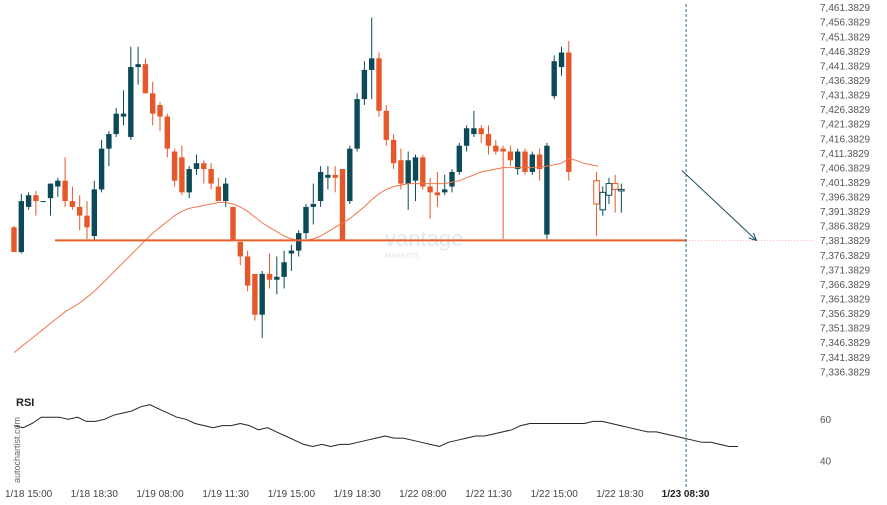 This screenshot has height=505, width=887. What do you see at coordinates (845, 81) in the screenshot?
I see `price-tick-label: 7,436.3829` at bounding box center [845, 81].